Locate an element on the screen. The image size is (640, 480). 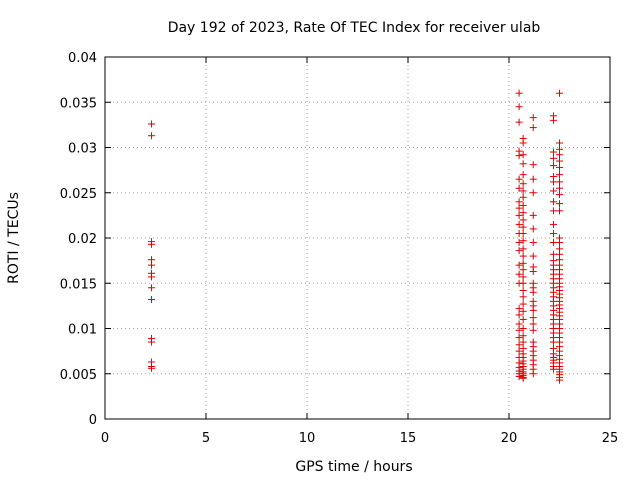
x-axis-label: GPS time / hours is located at coordinates (353, 467).